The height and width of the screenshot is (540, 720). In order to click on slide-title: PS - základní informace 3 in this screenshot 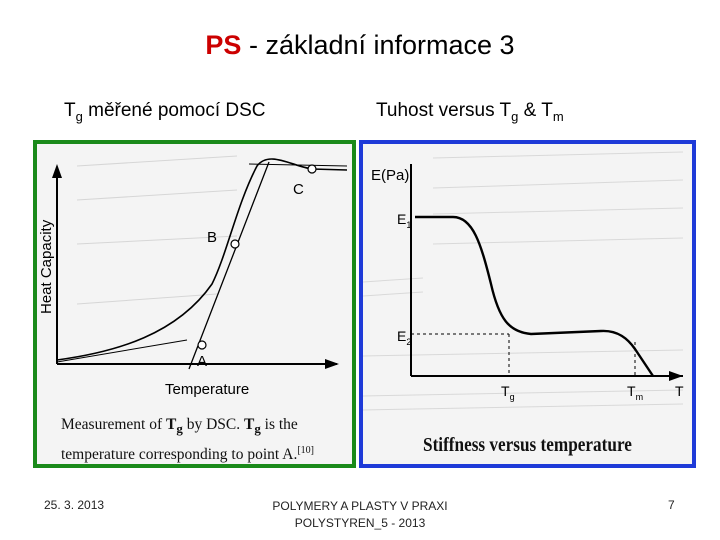, I will do `click(360, 45)`.